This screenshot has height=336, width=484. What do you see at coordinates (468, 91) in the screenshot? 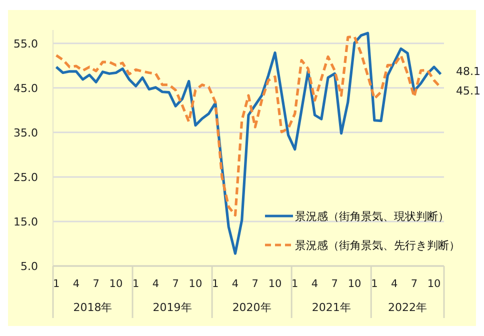
I see `text: 45.1` at bounding box center [468, 91].